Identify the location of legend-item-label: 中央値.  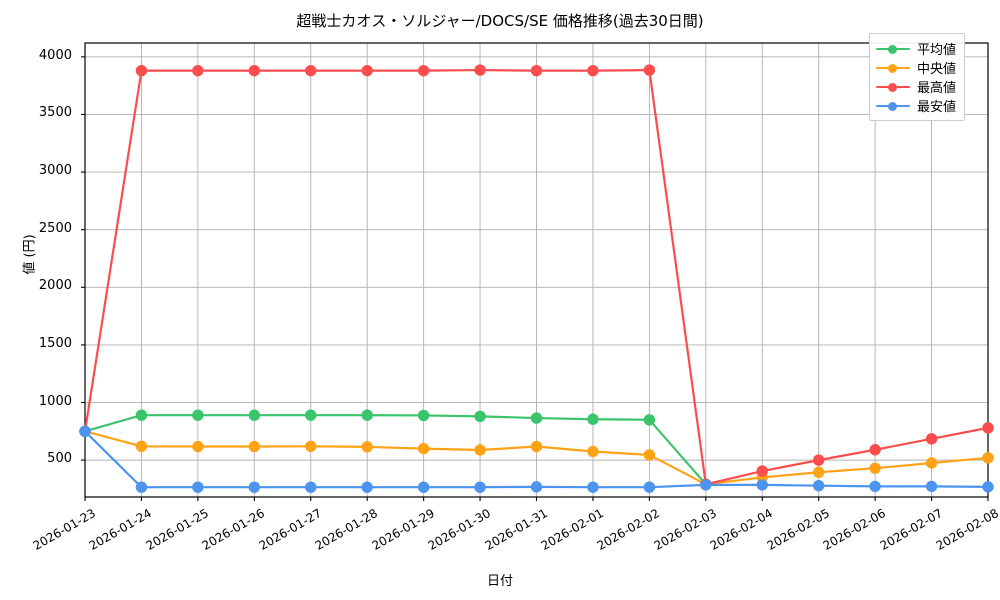
(937, 69).